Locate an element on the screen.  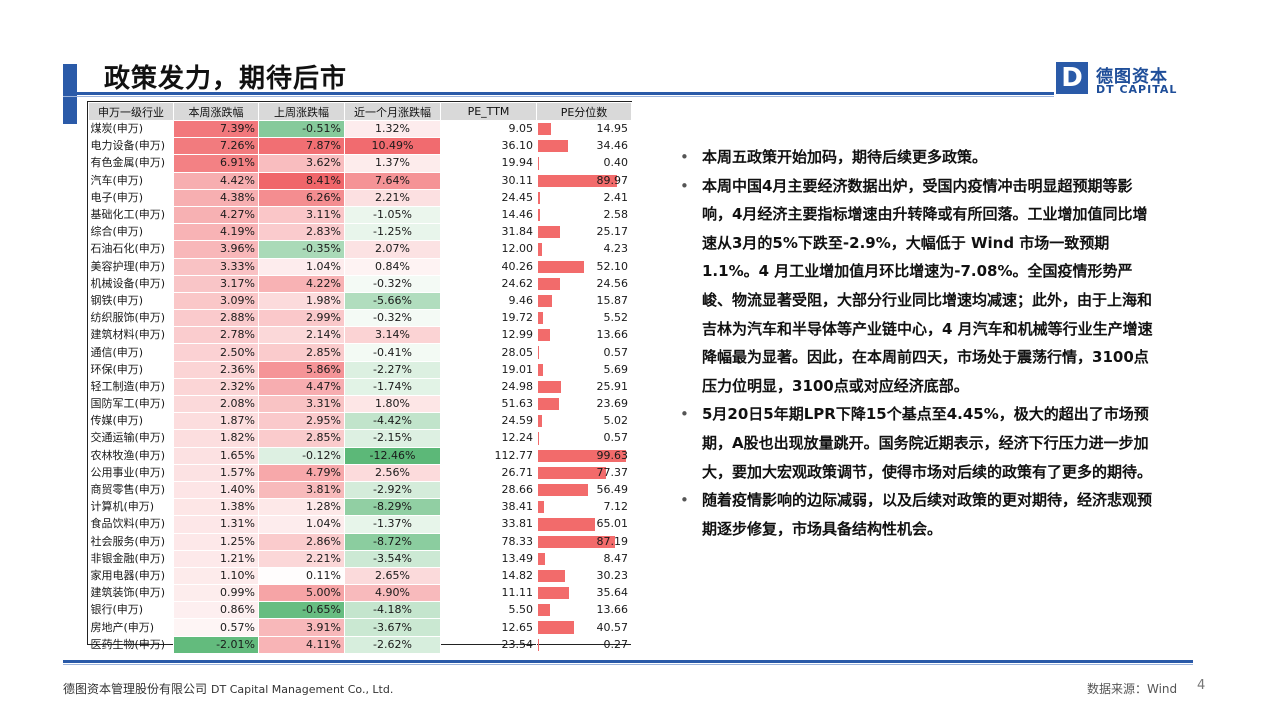
week-change: -2.01% is located at coordinates (216, 644).